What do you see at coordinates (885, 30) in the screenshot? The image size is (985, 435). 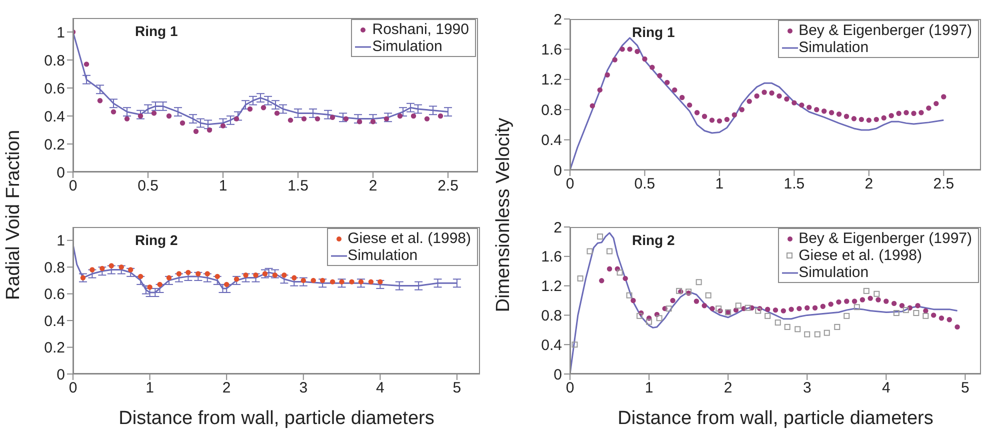 I see `legend-label: Bey & Eigenberger (1997)` at bounding box center [885, 30].